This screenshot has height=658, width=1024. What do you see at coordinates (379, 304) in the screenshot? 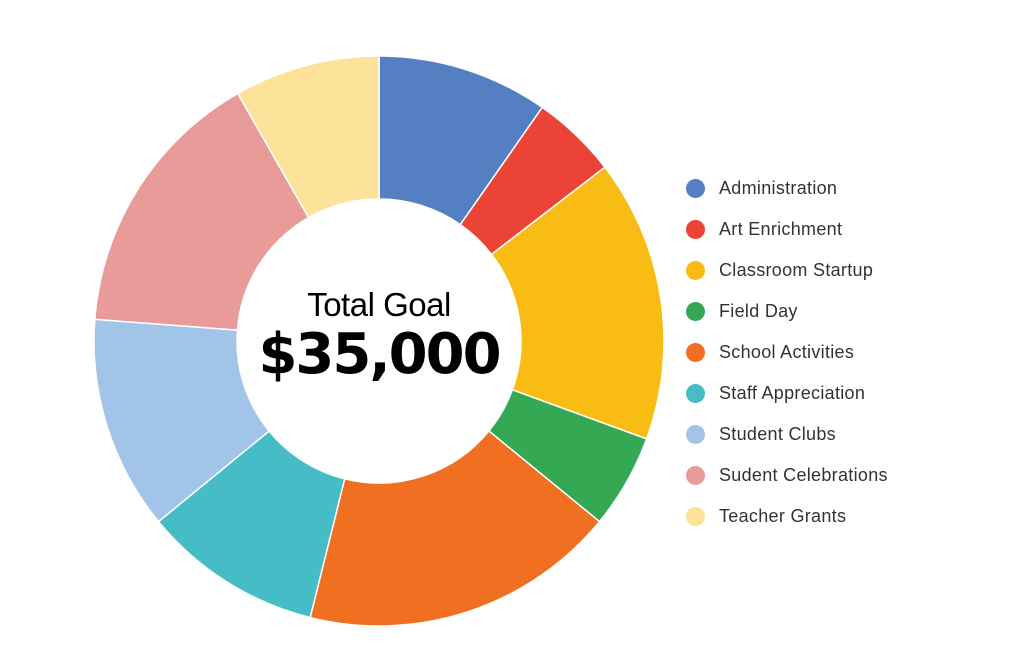
I see `center-title: Total Goal` at bounding box center [379, 304].